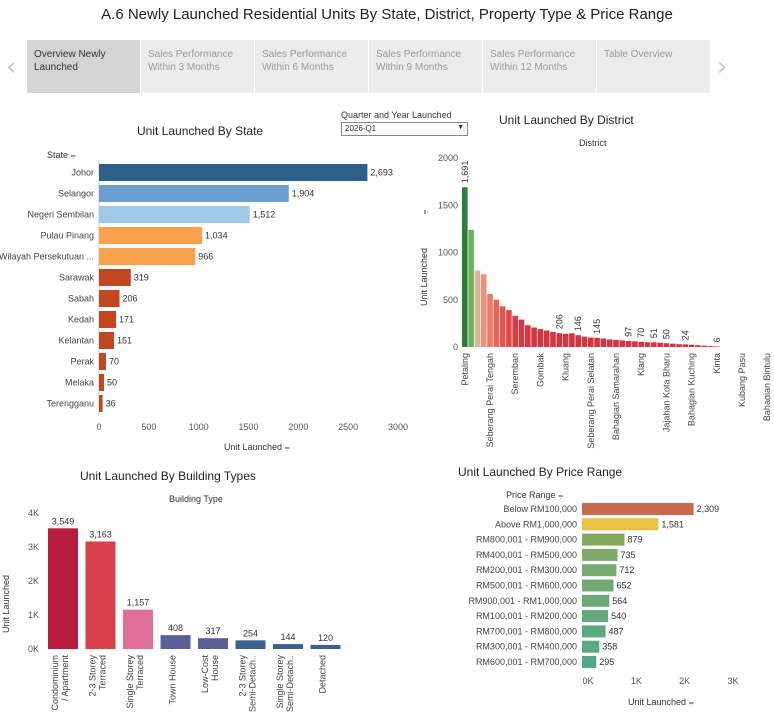 This screenshot has width=774, height=721. What do you see at coordinates (536, 524) in the screenshot?
I see `tick-label: Above RM1,000,000` at bounding box center [536, 524].